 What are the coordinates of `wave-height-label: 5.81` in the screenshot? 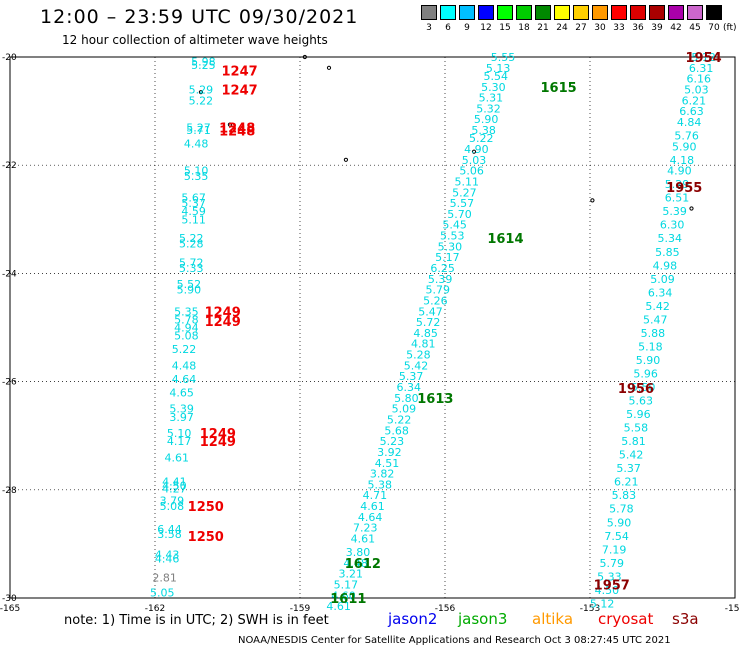 It's located at (633, 441).